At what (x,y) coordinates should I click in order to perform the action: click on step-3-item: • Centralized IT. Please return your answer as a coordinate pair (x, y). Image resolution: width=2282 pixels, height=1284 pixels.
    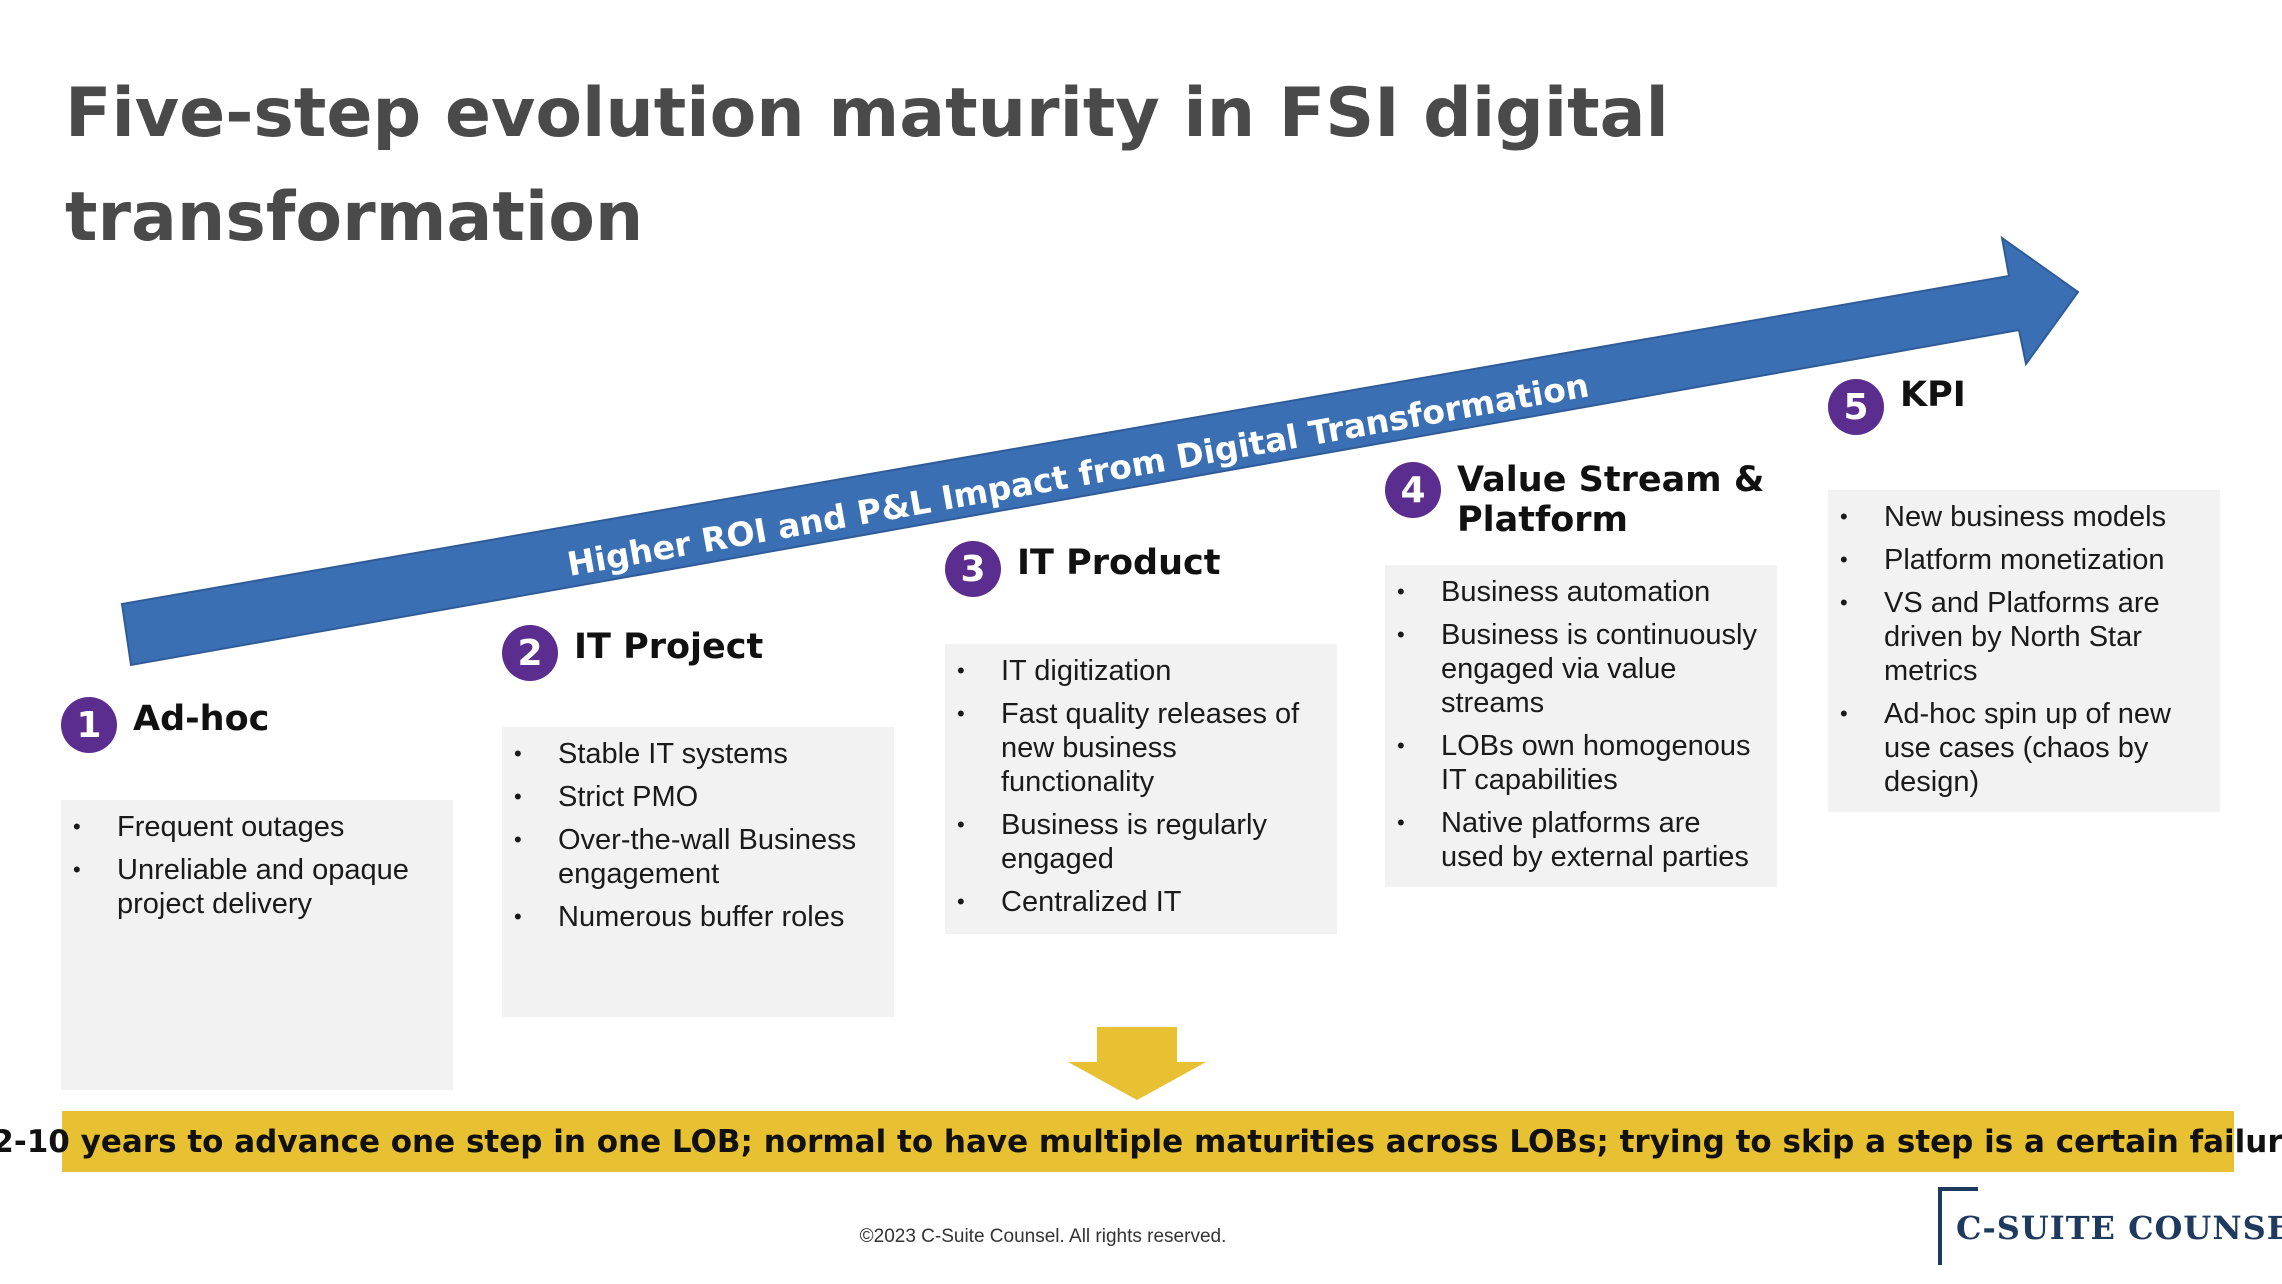
    Looking at the image, I should click on (1069, 902).